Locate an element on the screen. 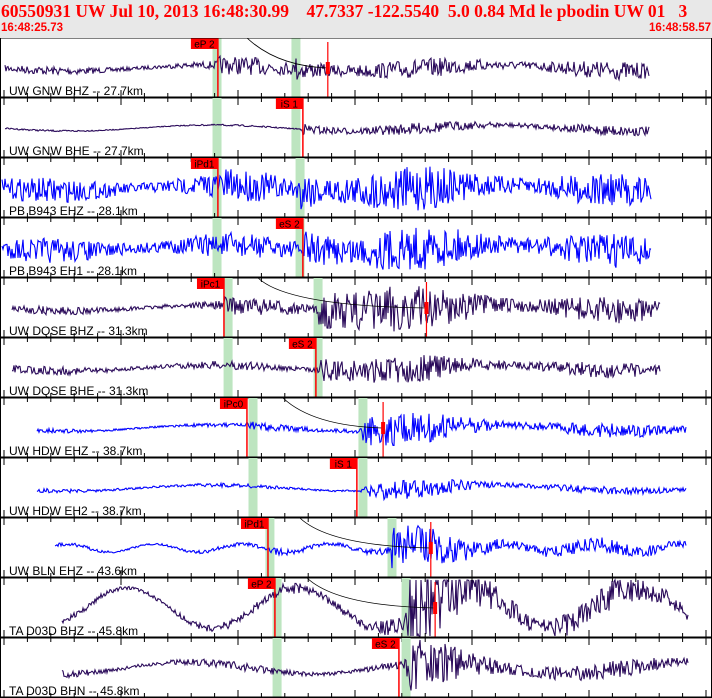 The height and width of the screenshot is (698, 712). trace-panel: iPc0 UW HDW EHZ -- 38.7km is located at coordinates (356, 431).